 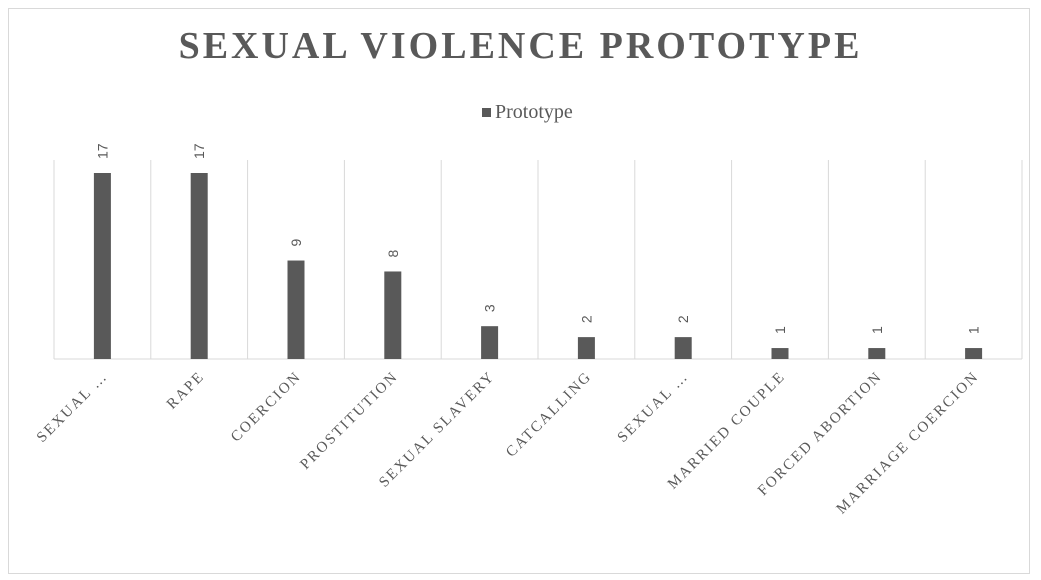 What do you see at coordinates (296, 243) in the screenshot?
I see `data-label: 9` at bounding box center [296, 243].